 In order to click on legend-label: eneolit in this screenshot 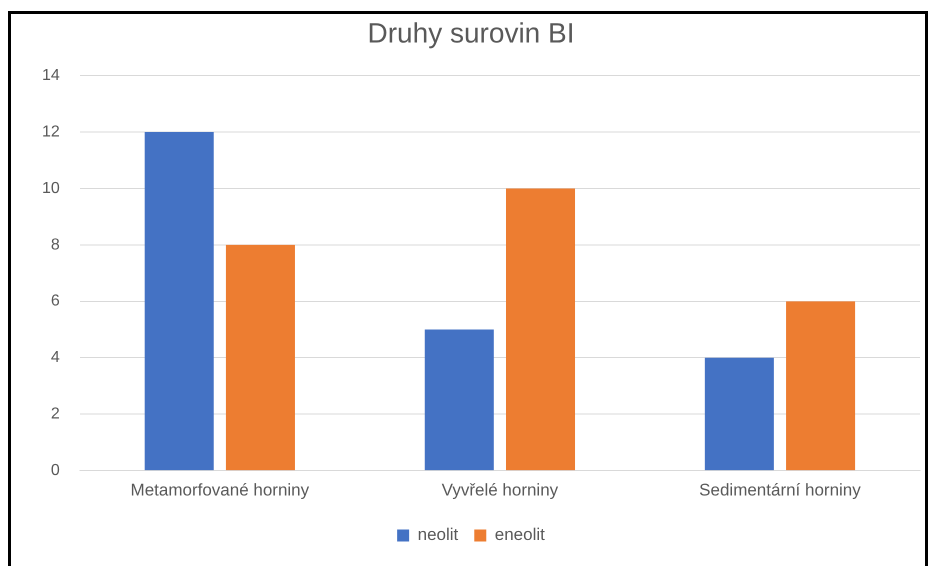, I will do `click(520, 534)`.